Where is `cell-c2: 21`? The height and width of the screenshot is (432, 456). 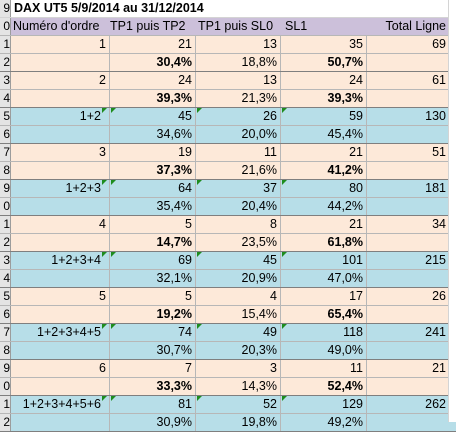
cell-c2: 21 is located at coordinates (153, 44).